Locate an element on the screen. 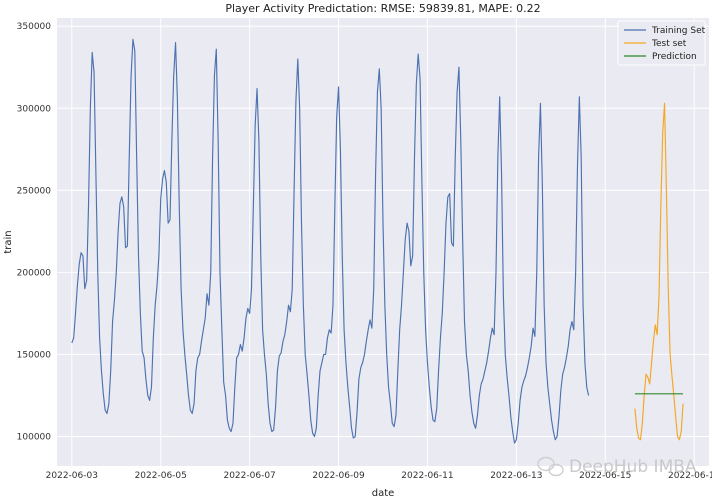 The width and height of the screenshot is (712, 500). y-tick-label: 200000 is located at coordinates (34, 273).